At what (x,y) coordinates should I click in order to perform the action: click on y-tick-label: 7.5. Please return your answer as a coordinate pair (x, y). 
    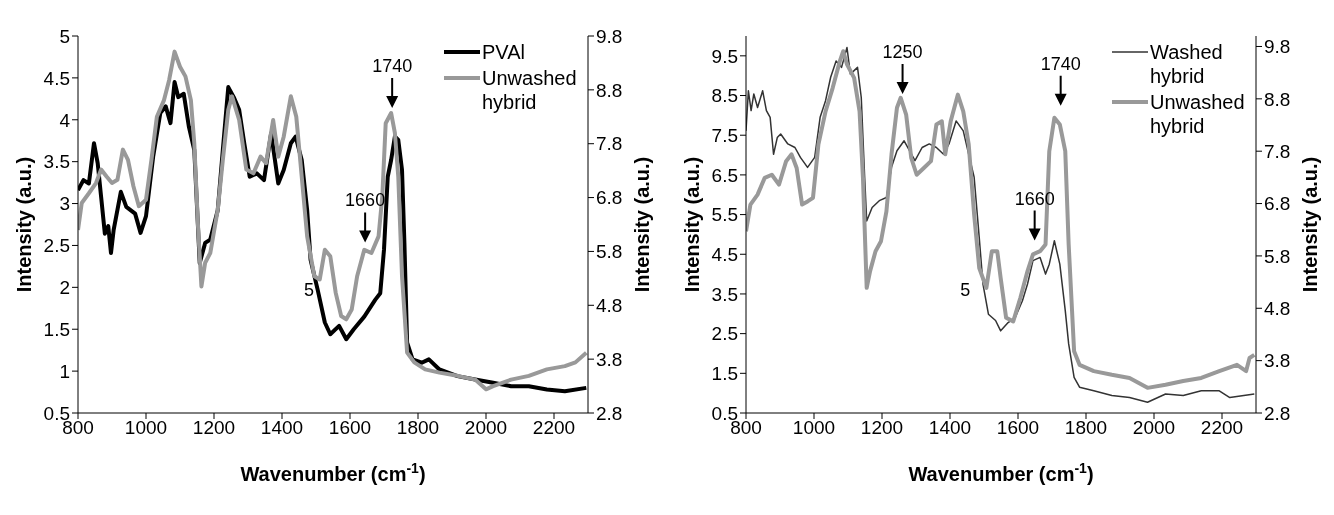
    Looking at the image, I should click on (724, 135).